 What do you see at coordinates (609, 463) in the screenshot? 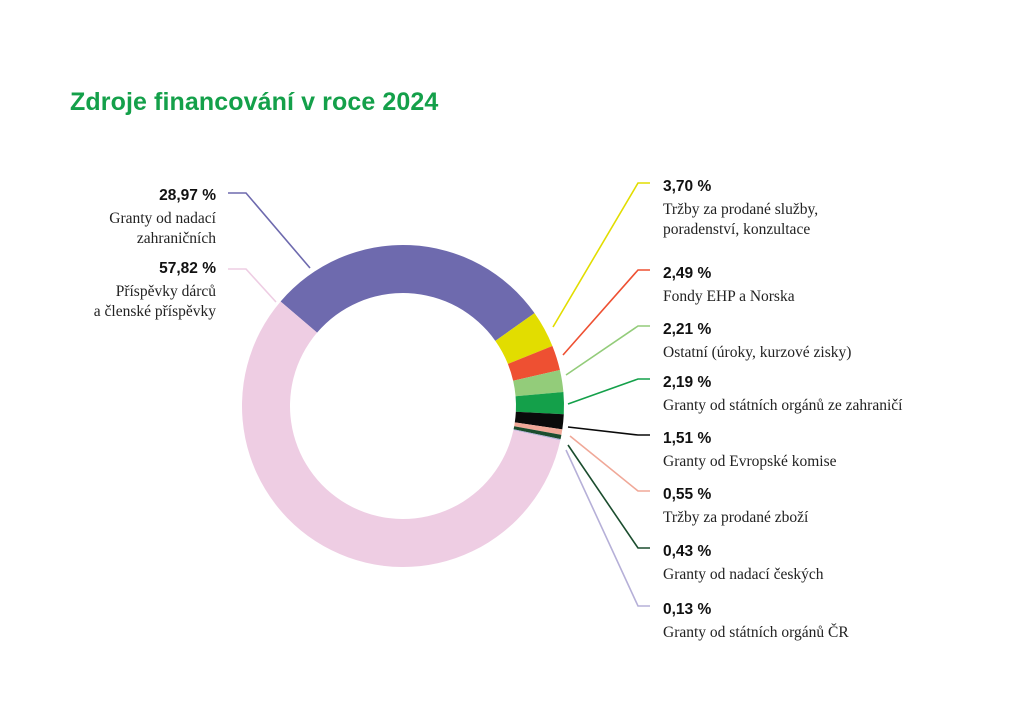
I see `leader-line-trzby-za-prodane-zbozi` at bounding box center [609, 463].